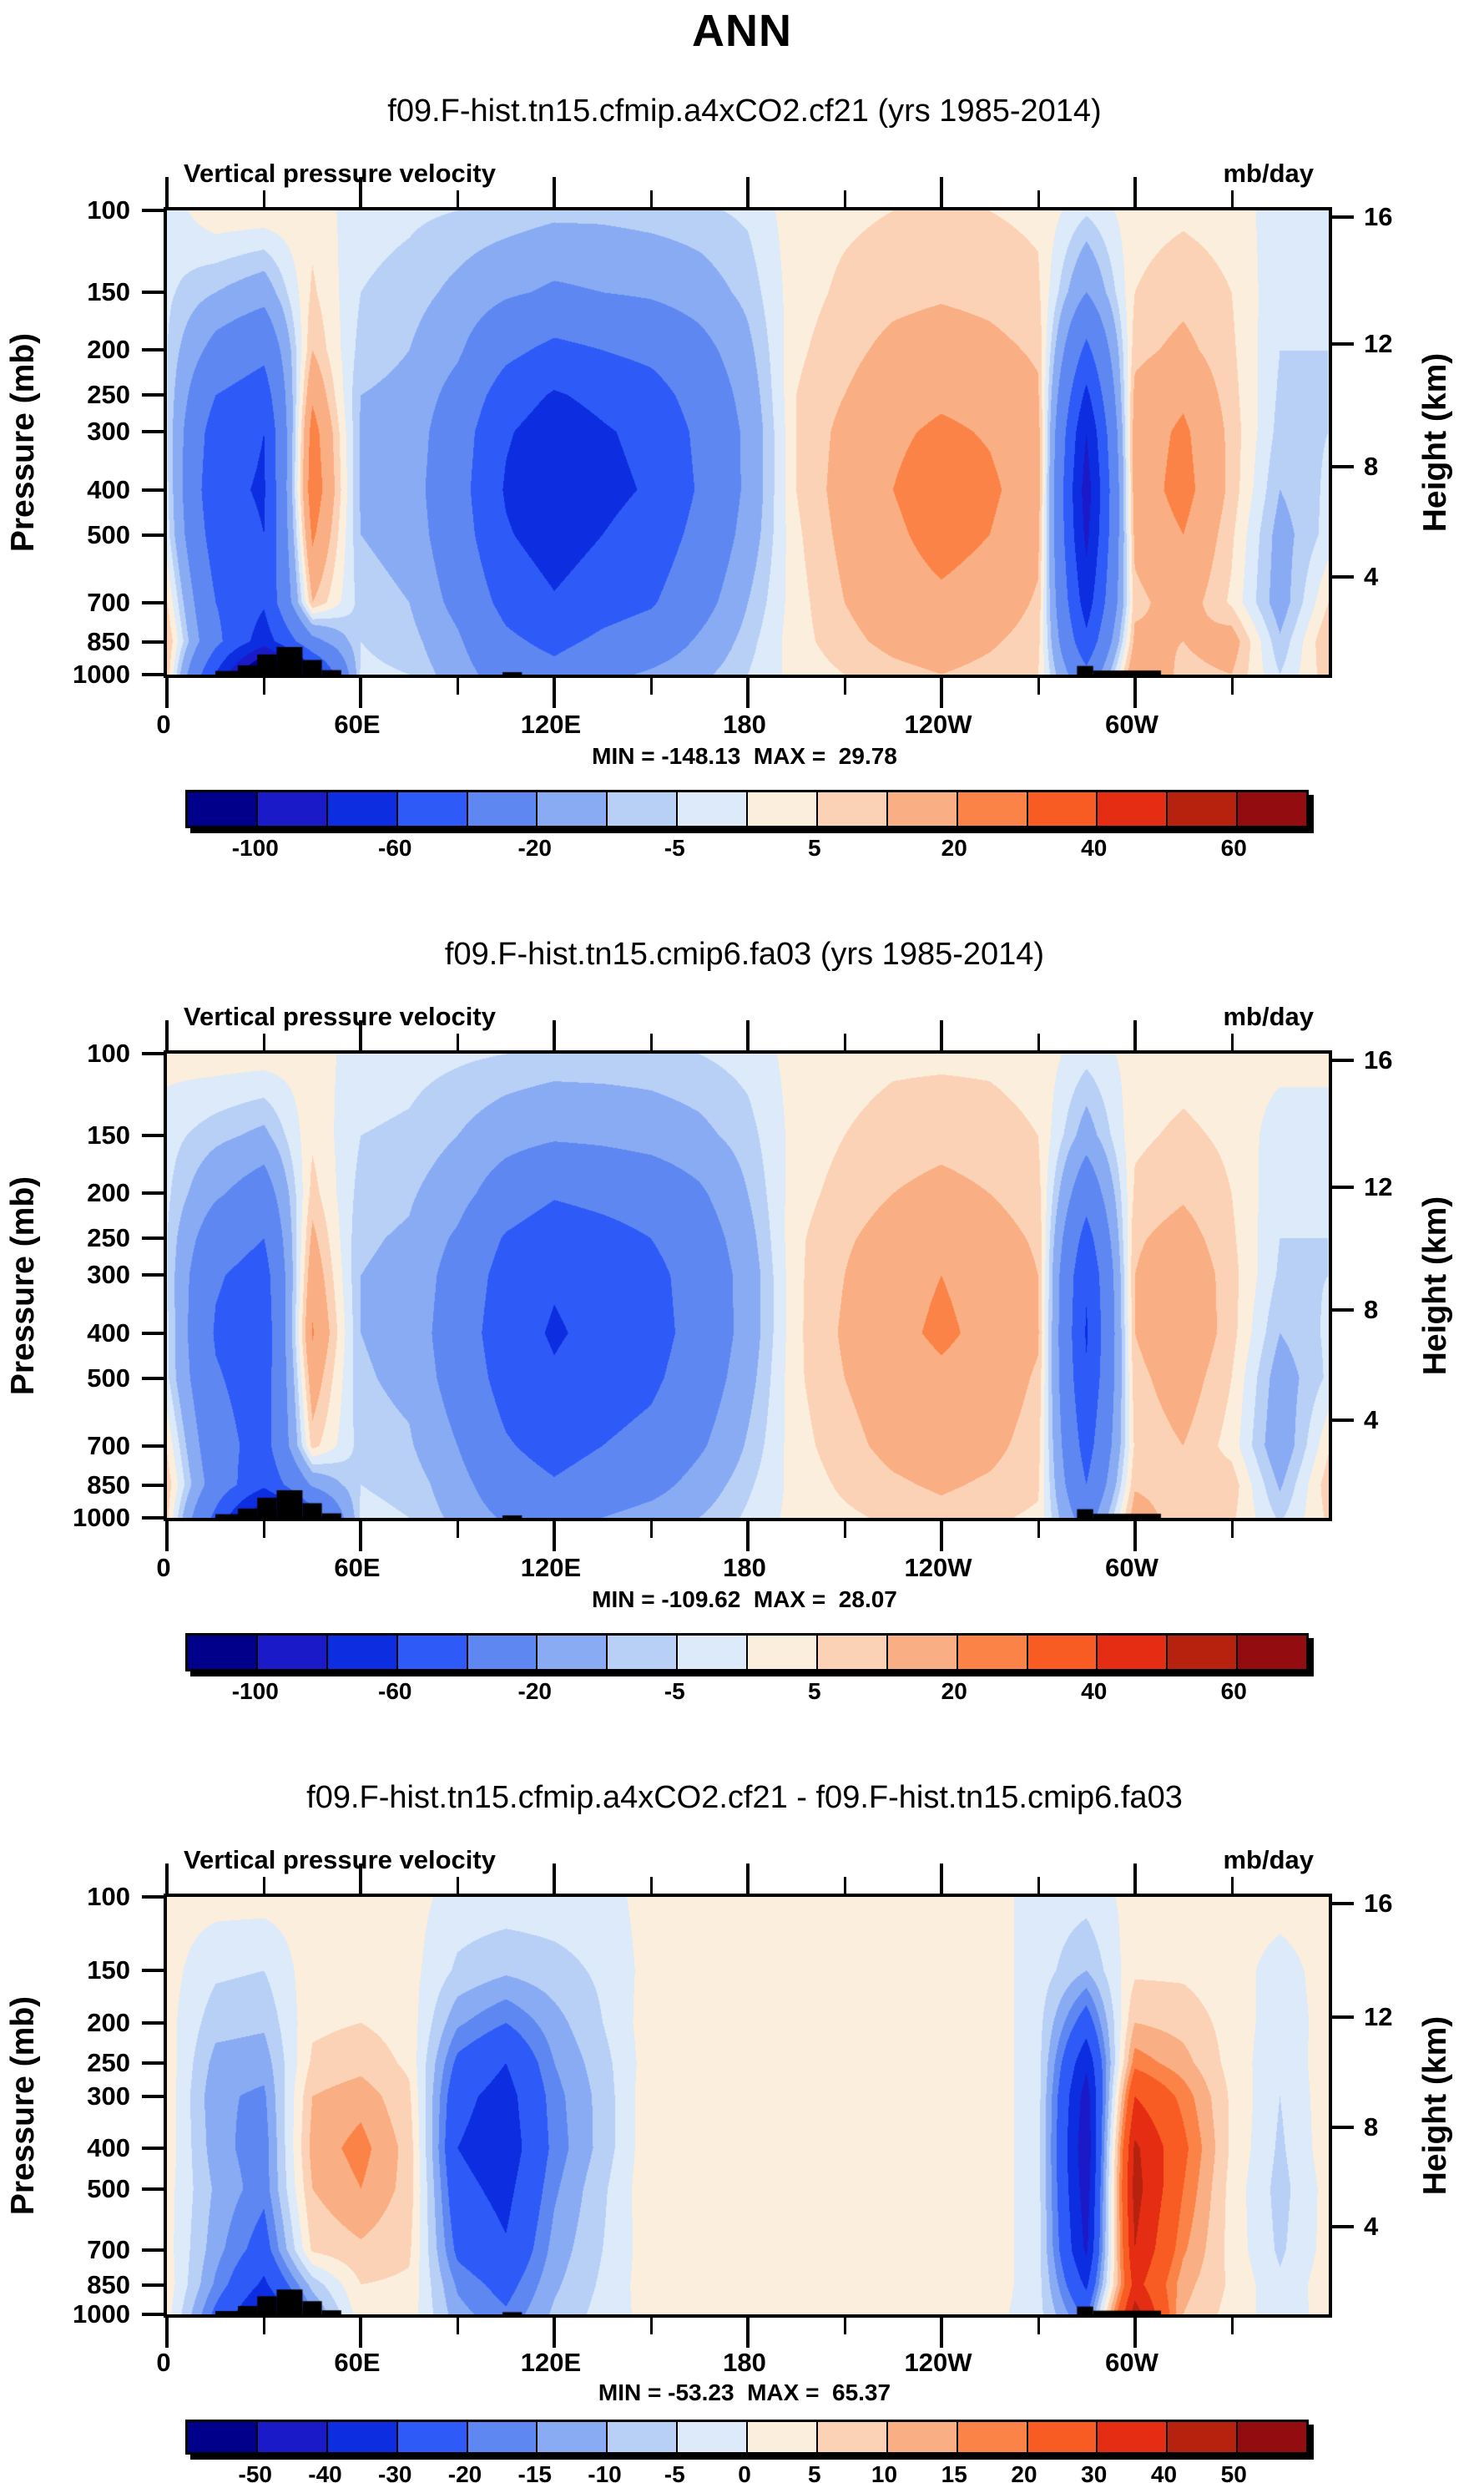 Image resolution: width=1484 pixels, height=2483 pixels. Describe the element at coordinates (108, 291) in the screenshot. I see `pressure-tick-label: 150` at that location.